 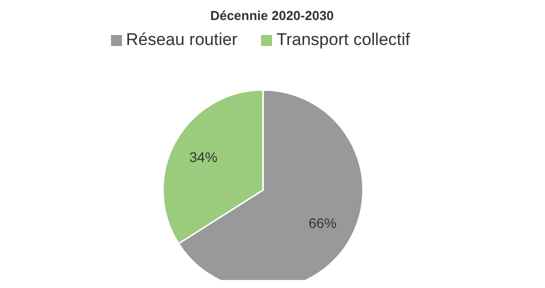 What do you see at coordinates (182, 39) in the screenshot?
I see `legend-label: Réseau routier` at bounding box center [182, 39].